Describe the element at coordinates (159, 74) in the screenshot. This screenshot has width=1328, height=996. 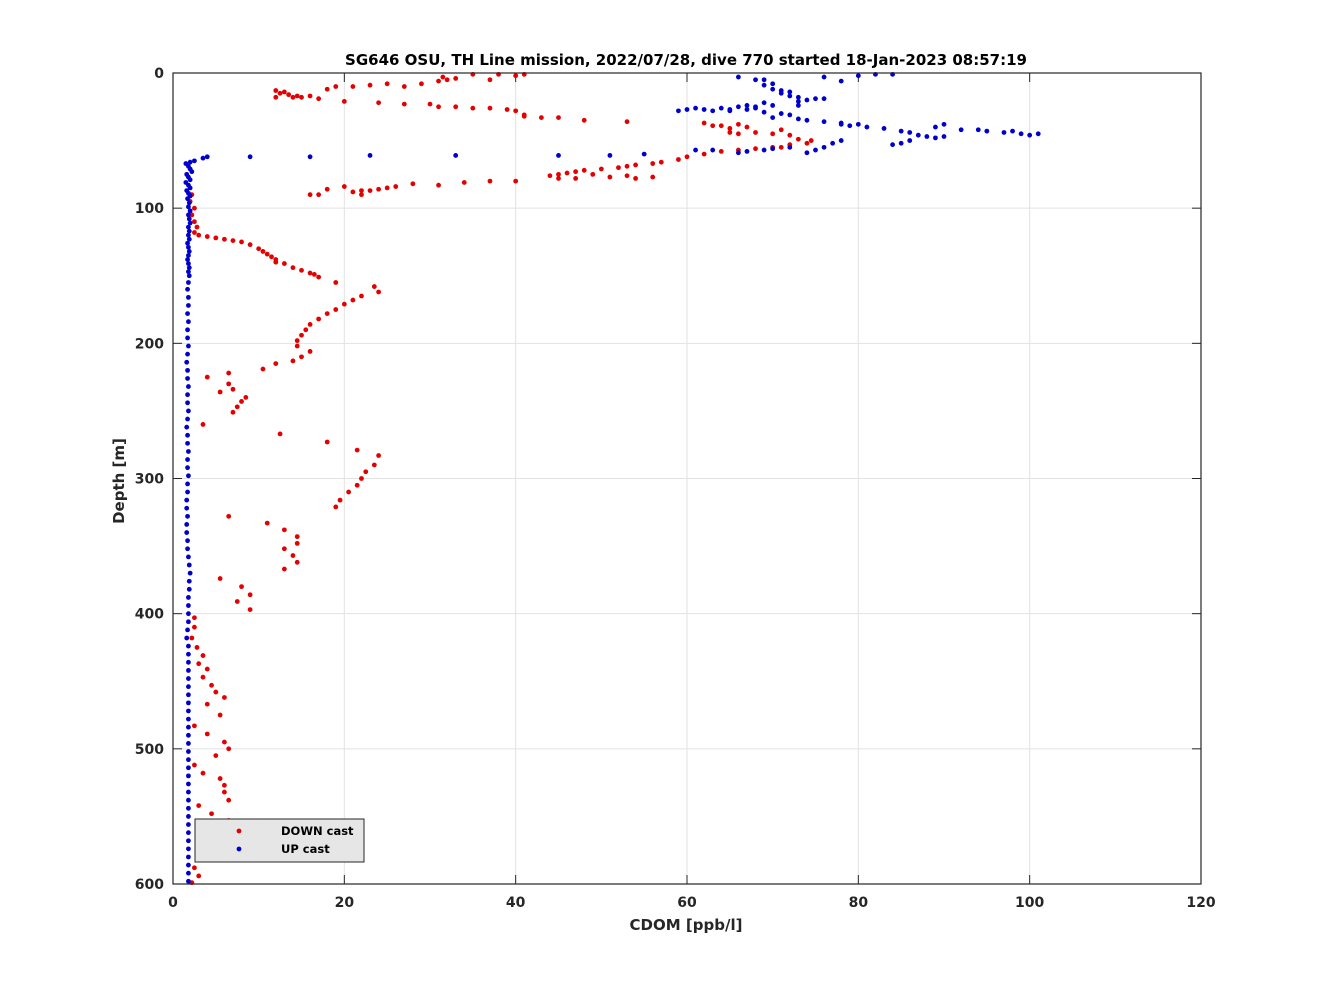
I see `y-tick-label: 0` at that location.